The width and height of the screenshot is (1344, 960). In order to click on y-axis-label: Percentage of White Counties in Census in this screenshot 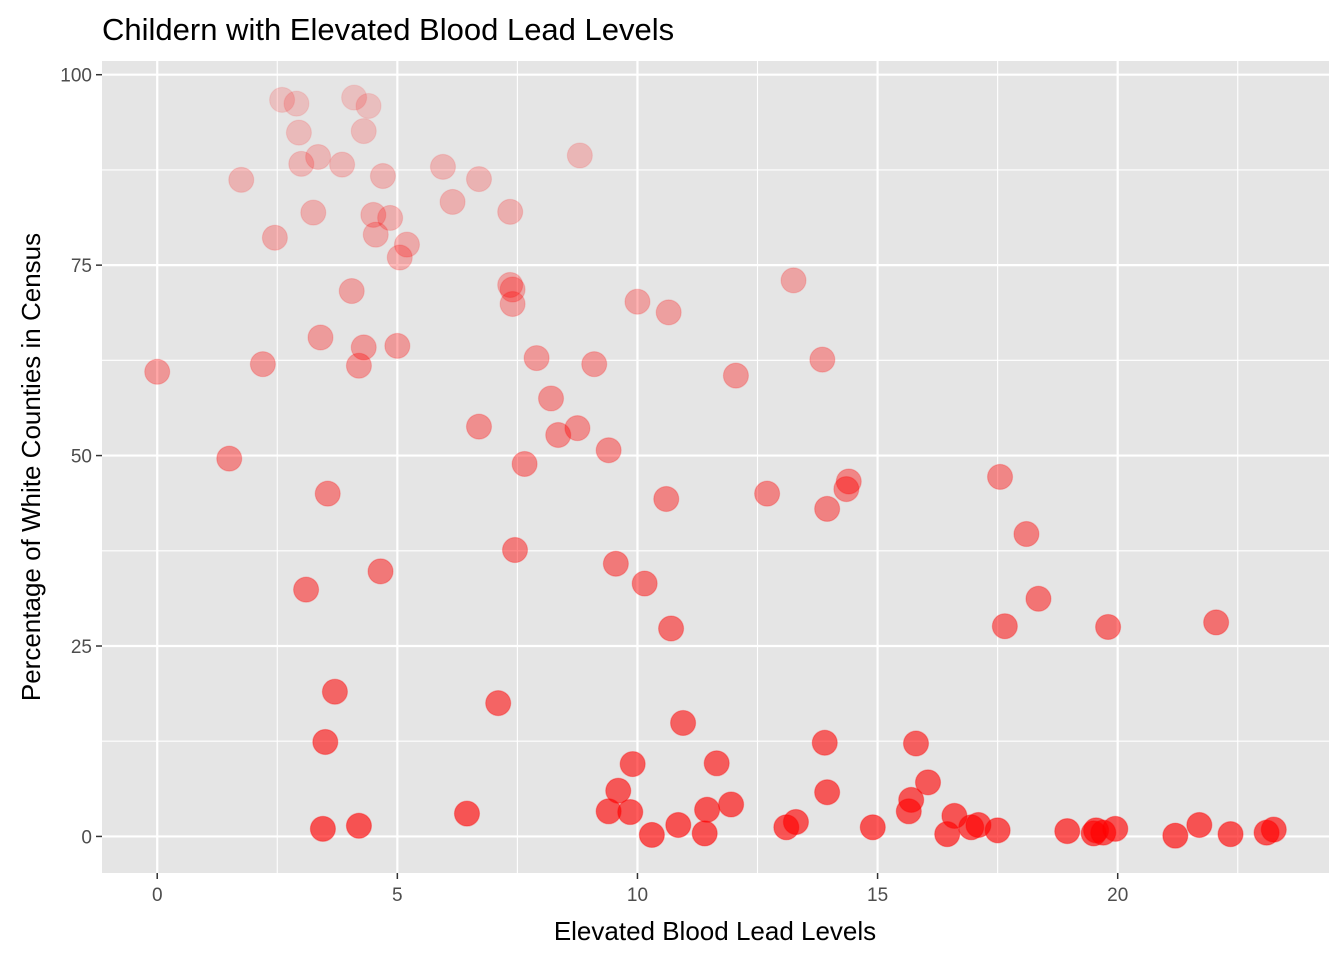, I will do `click(31, 467)`.